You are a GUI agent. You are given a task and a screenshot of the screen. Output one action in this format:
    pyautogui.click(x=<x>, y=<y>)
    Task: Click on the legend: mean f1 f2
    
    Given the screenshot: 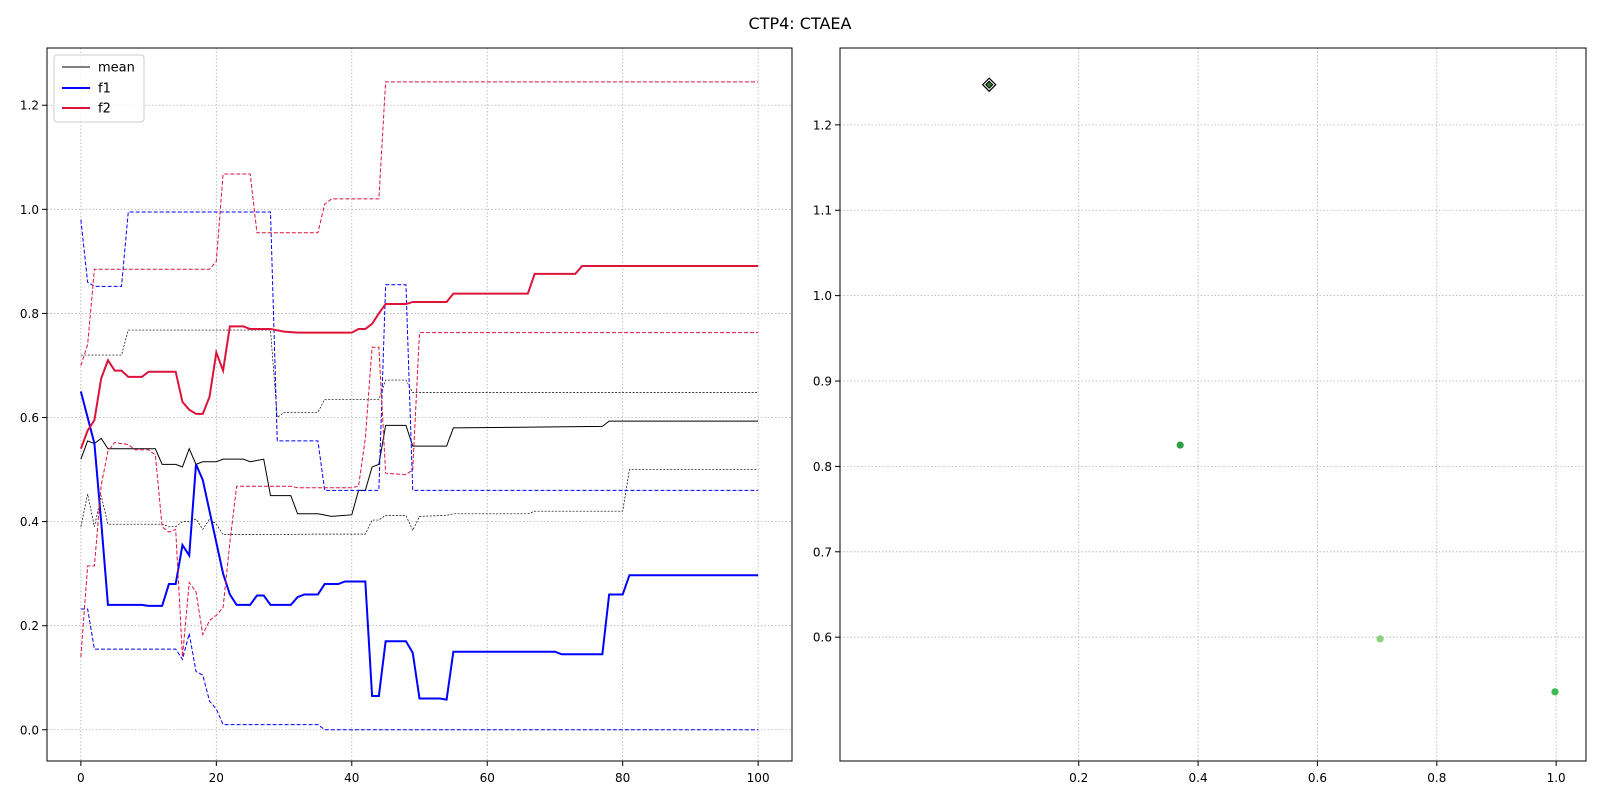 What is the action you would take?
    pyautogui.click(x=99, y=88)
    